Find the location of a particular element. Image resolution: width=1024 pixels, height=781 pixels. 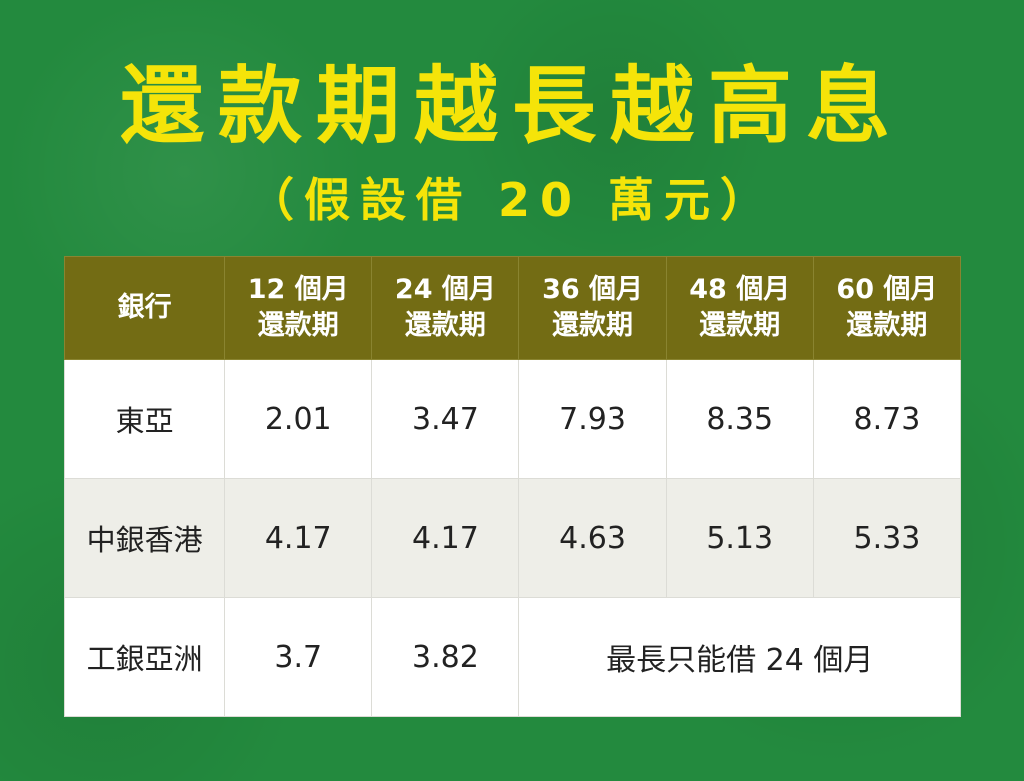

rate-cell: 8.73 is located at coordinates (887, 419).